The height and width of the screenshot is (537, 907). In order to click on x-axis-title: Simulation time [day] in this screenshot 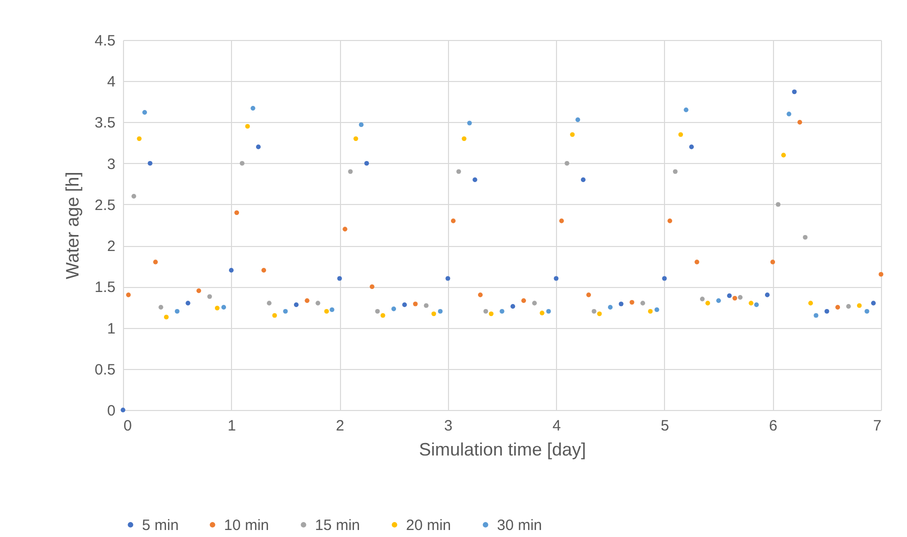, I will do `click(502, 450)`.